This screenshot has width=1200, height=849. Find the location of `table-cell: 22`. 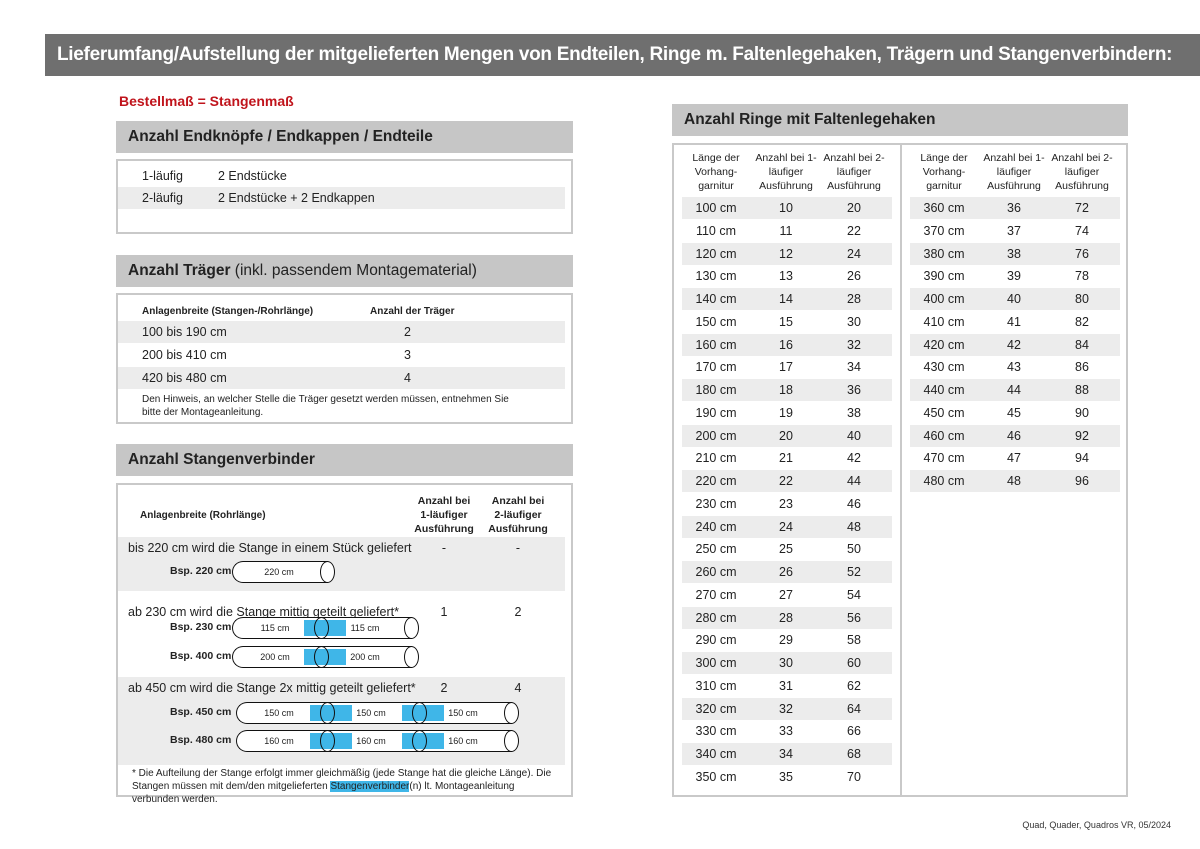

table-cell: 22 is located at coordinates (854, 230).